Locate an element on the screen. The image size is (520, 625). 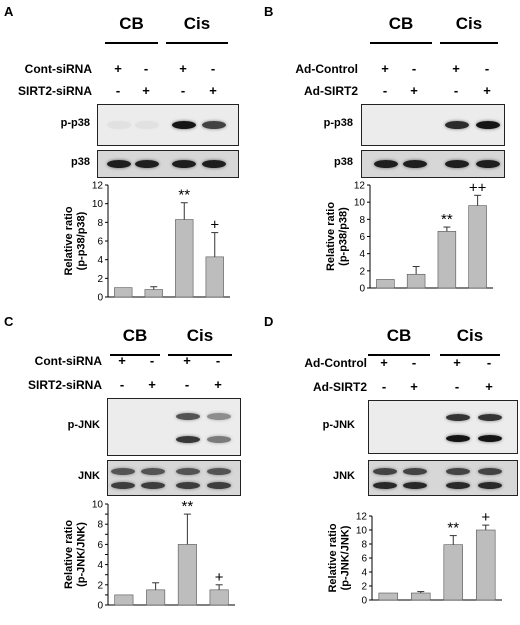
significance-mark: ** is located at coordinates (184, 195).